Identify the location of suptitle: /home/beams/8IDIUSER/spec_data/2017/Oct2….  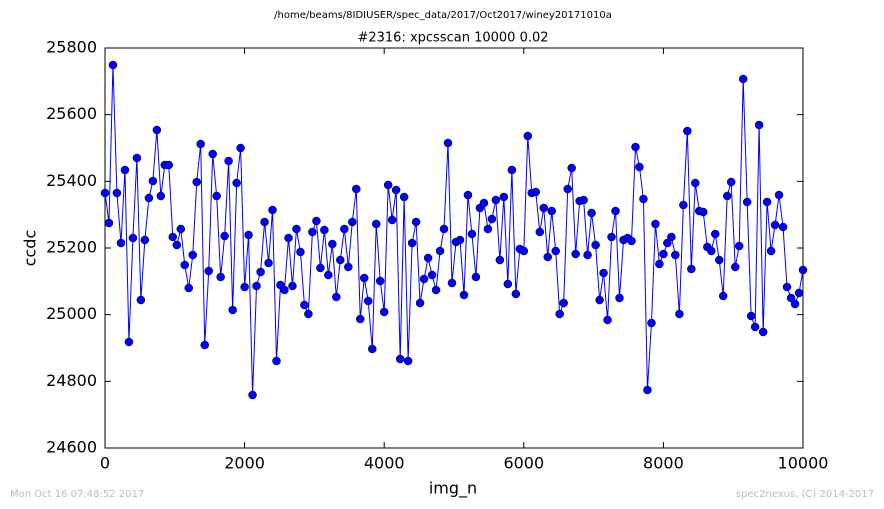
(443, 15).